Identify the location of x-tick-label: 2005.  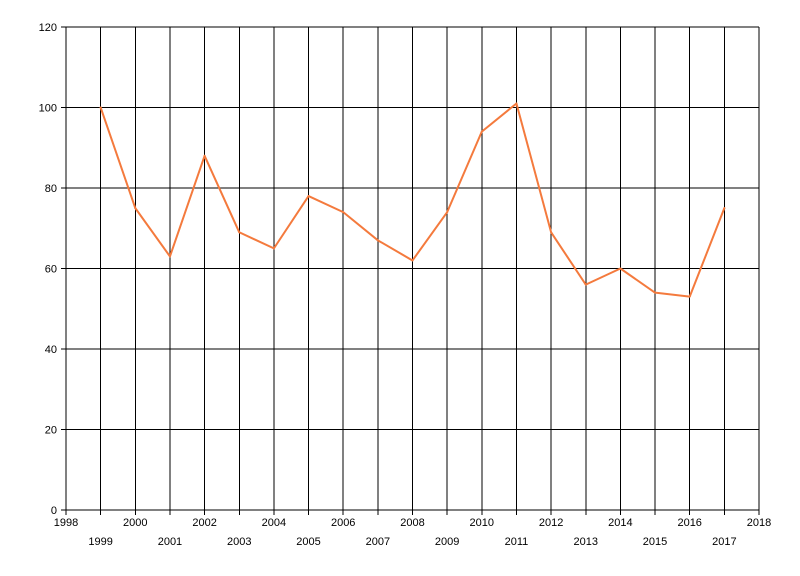
(308, 542).